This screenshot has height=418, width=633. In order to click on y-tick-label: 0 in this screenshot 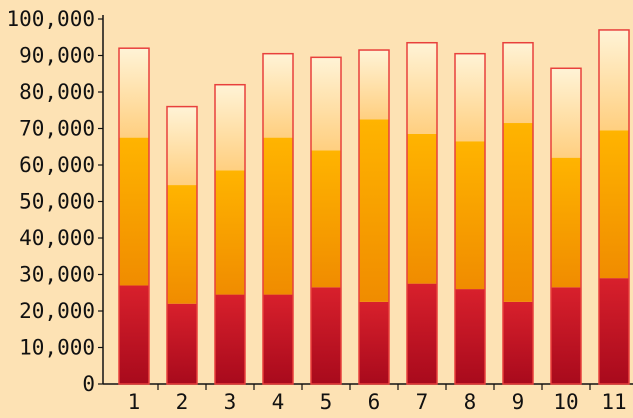, I will do `click(88, 384)`.